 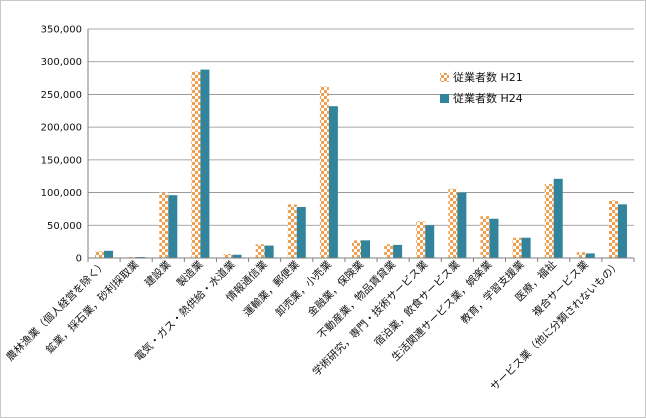 I want to click on y-tick-label: 150,000, so click(x=61, y=160).